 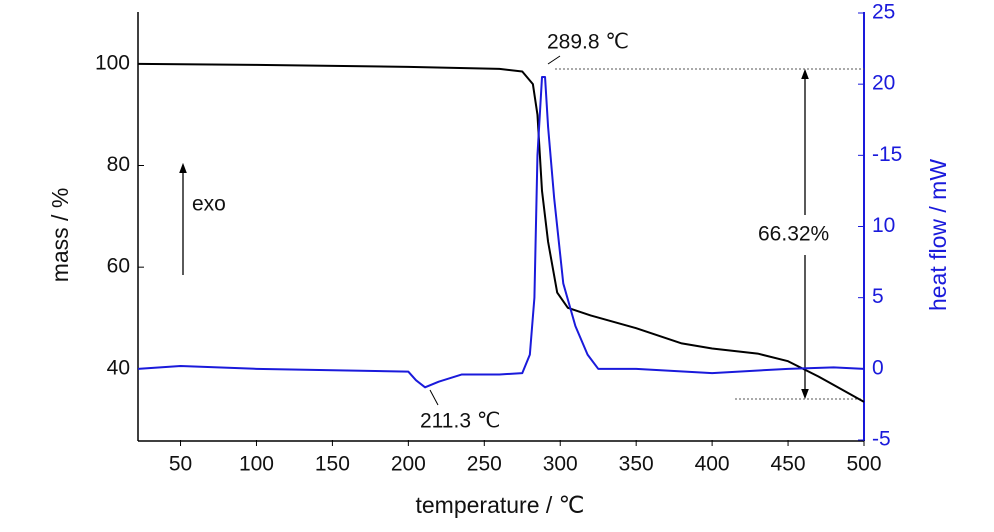 I want to click on y2-tick-label: 25, so click(x=883, y=12).